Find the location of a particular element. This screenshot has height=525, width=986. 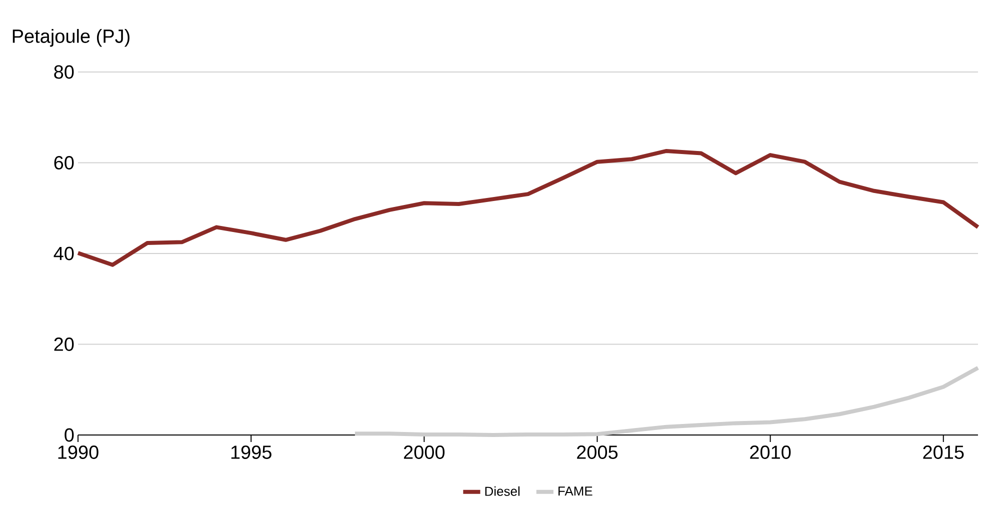

x-tick-label: 2010 is located at coordinates (770, 452).